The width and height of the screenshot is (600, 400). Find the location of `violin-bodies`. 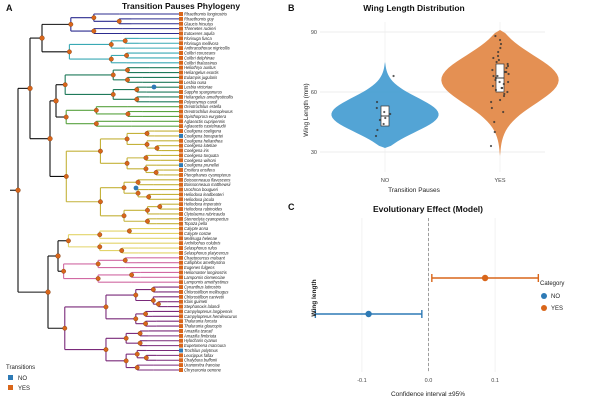

violin-bodies is located at coordinates (445, 93).